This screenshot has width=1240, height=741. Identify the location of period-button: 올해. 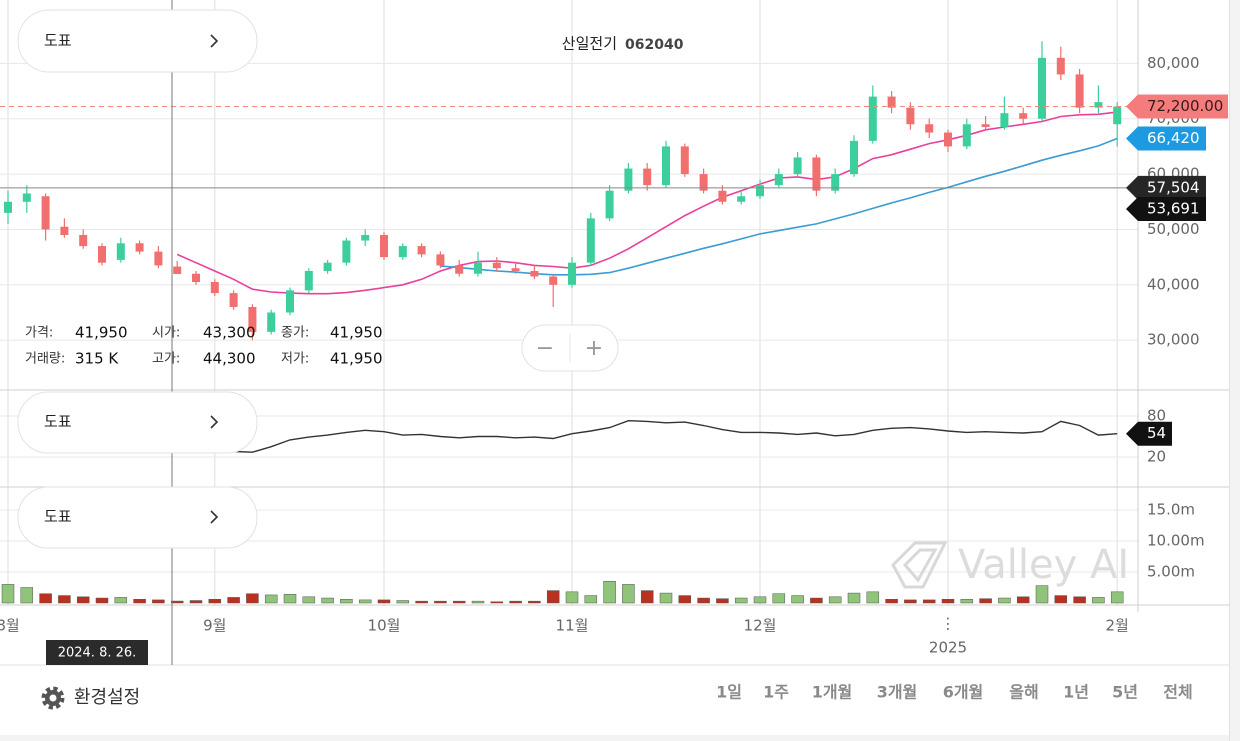
(1023, 692).